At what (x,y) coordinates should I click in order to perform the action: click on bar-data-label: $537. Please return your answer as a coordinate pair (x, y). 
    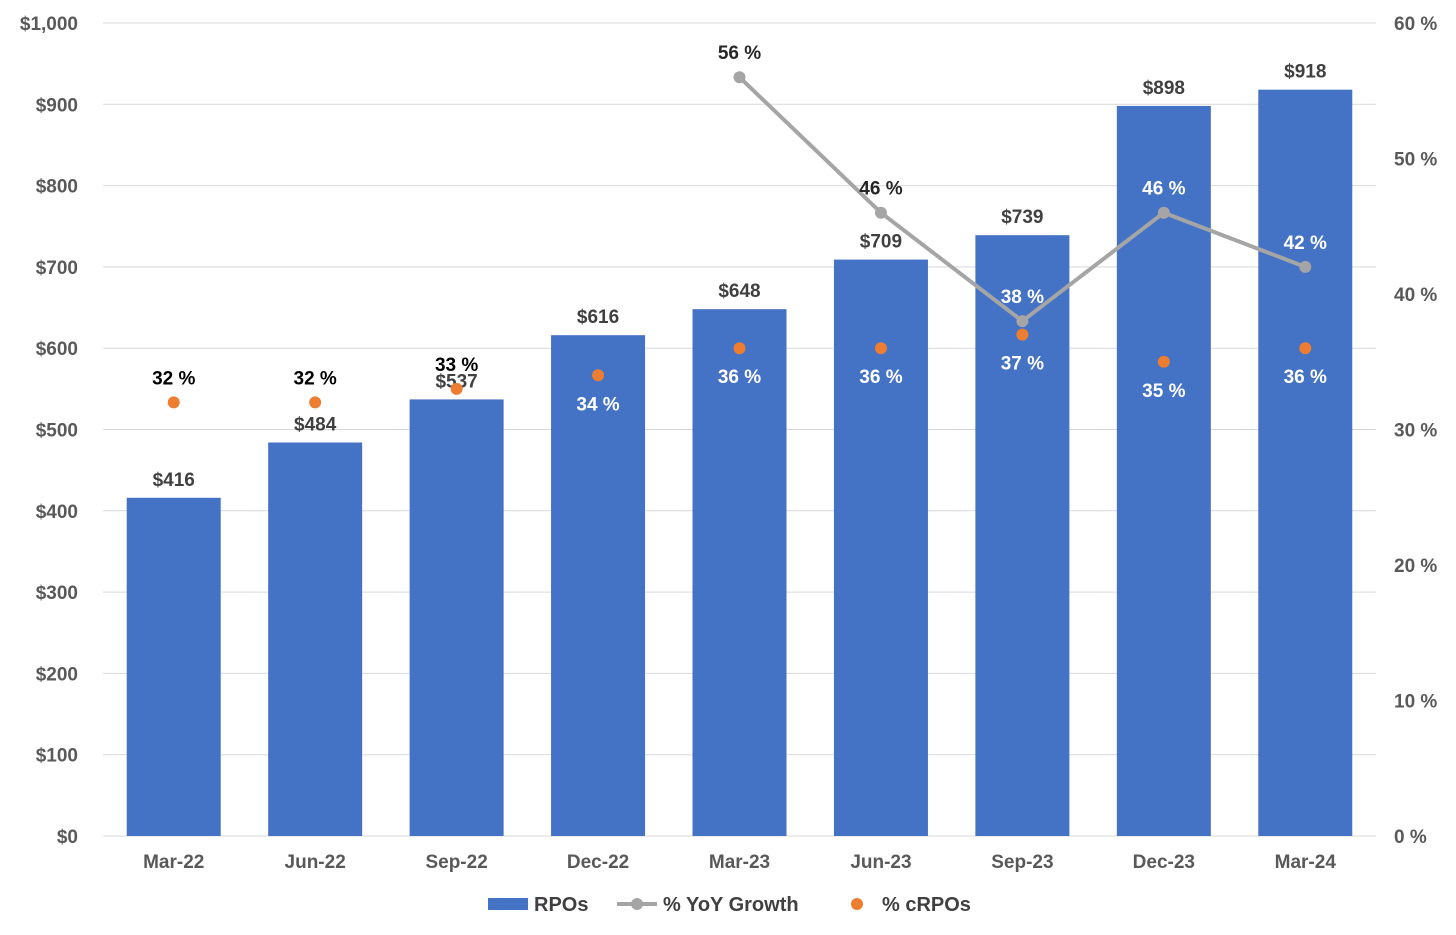
    Looking at the image, I should click on (456, 381).